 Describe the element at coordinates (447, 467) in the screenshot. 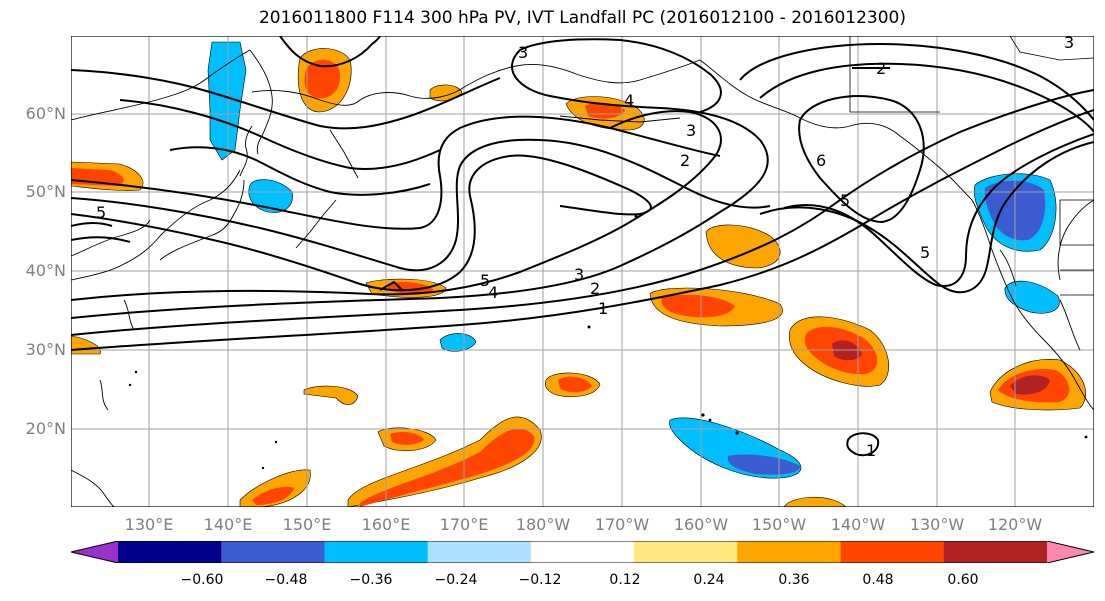

I see `shade-tropic-red-band` at that location.